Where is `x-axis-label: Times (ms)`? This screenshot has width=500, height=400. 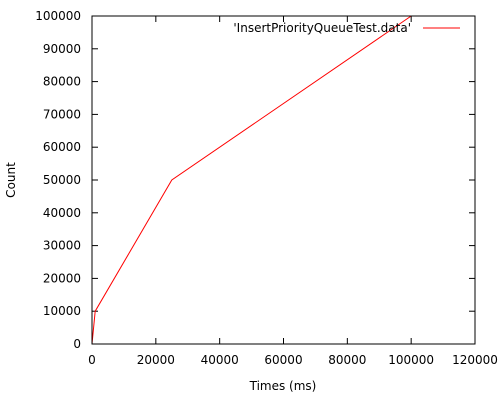
x-axis-label: Times (ms) is located at coordinates (283, 386).